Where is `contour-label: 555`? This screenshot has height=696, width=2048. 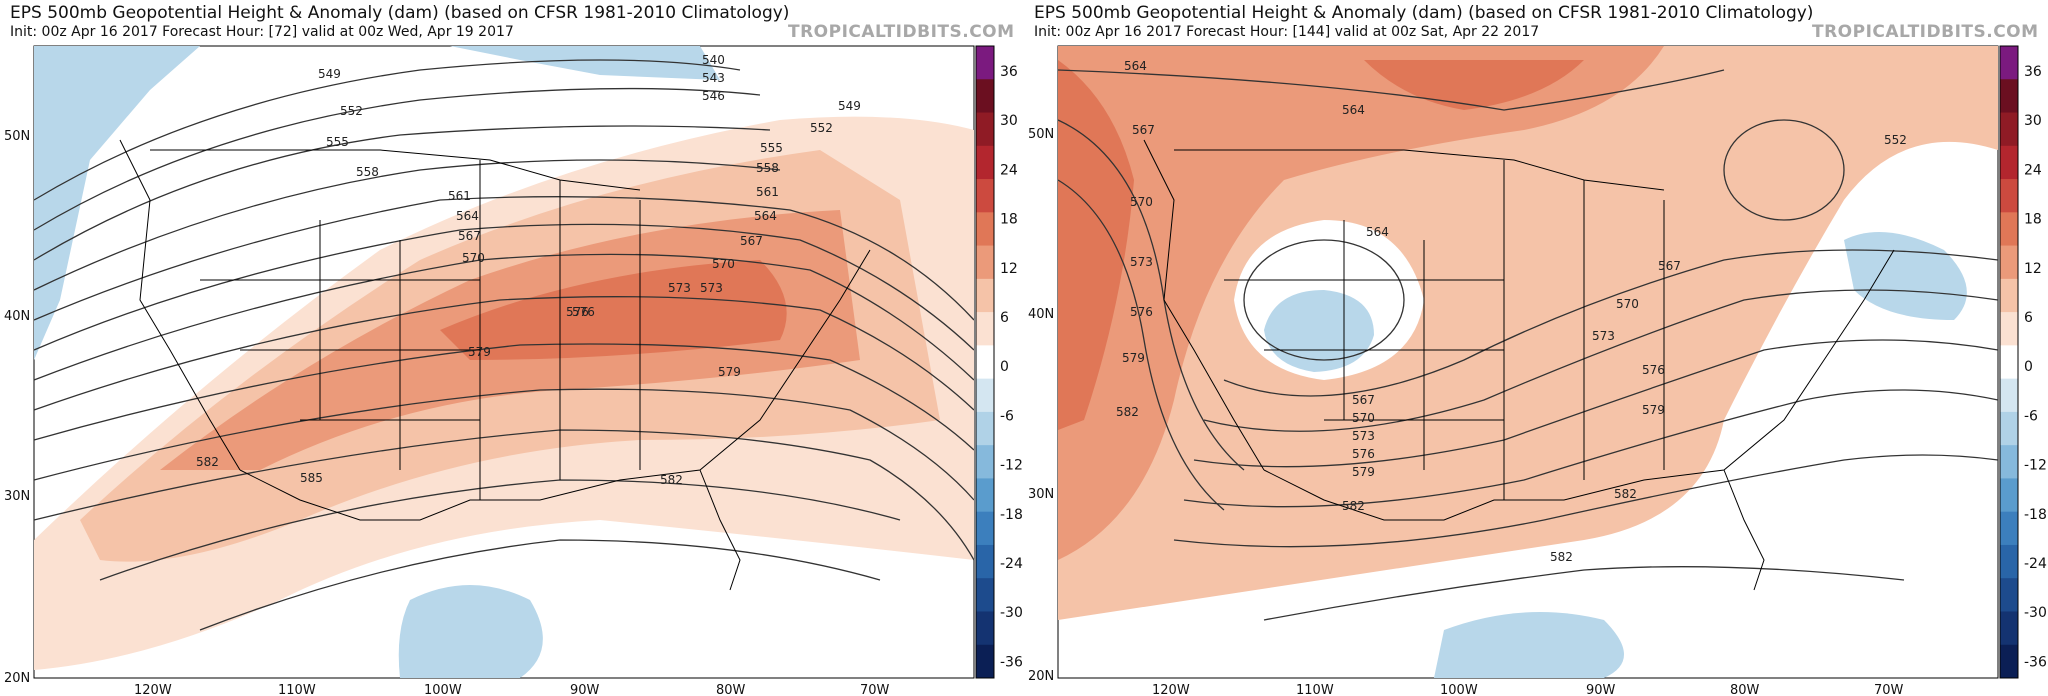 contour-label: 555 is located at coordinates (771, 148).